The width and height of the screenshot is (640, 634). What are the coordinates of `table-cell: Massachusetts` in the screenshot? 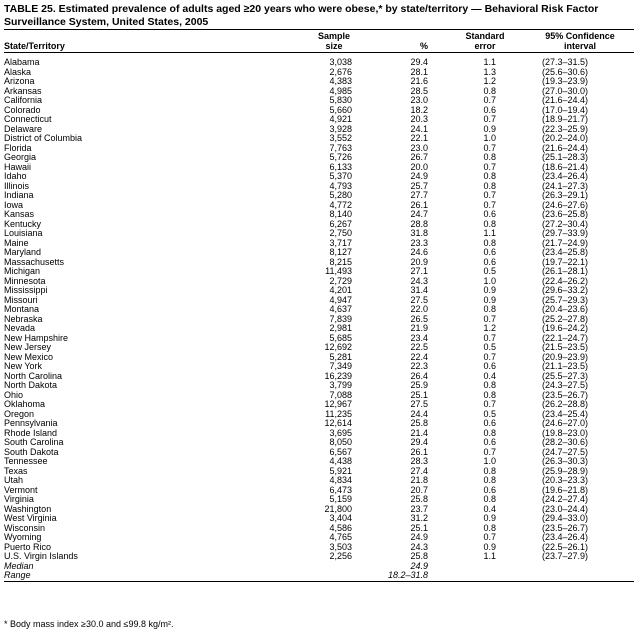 It's located at (34, 261).